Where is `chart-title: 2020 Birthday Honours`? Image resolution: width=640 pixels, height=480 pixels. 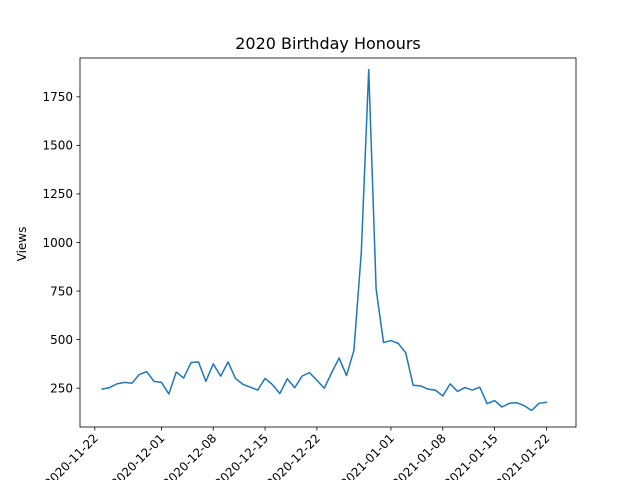
chart-title: 2020 Birthday Honours is located at coordinates (328, 43).